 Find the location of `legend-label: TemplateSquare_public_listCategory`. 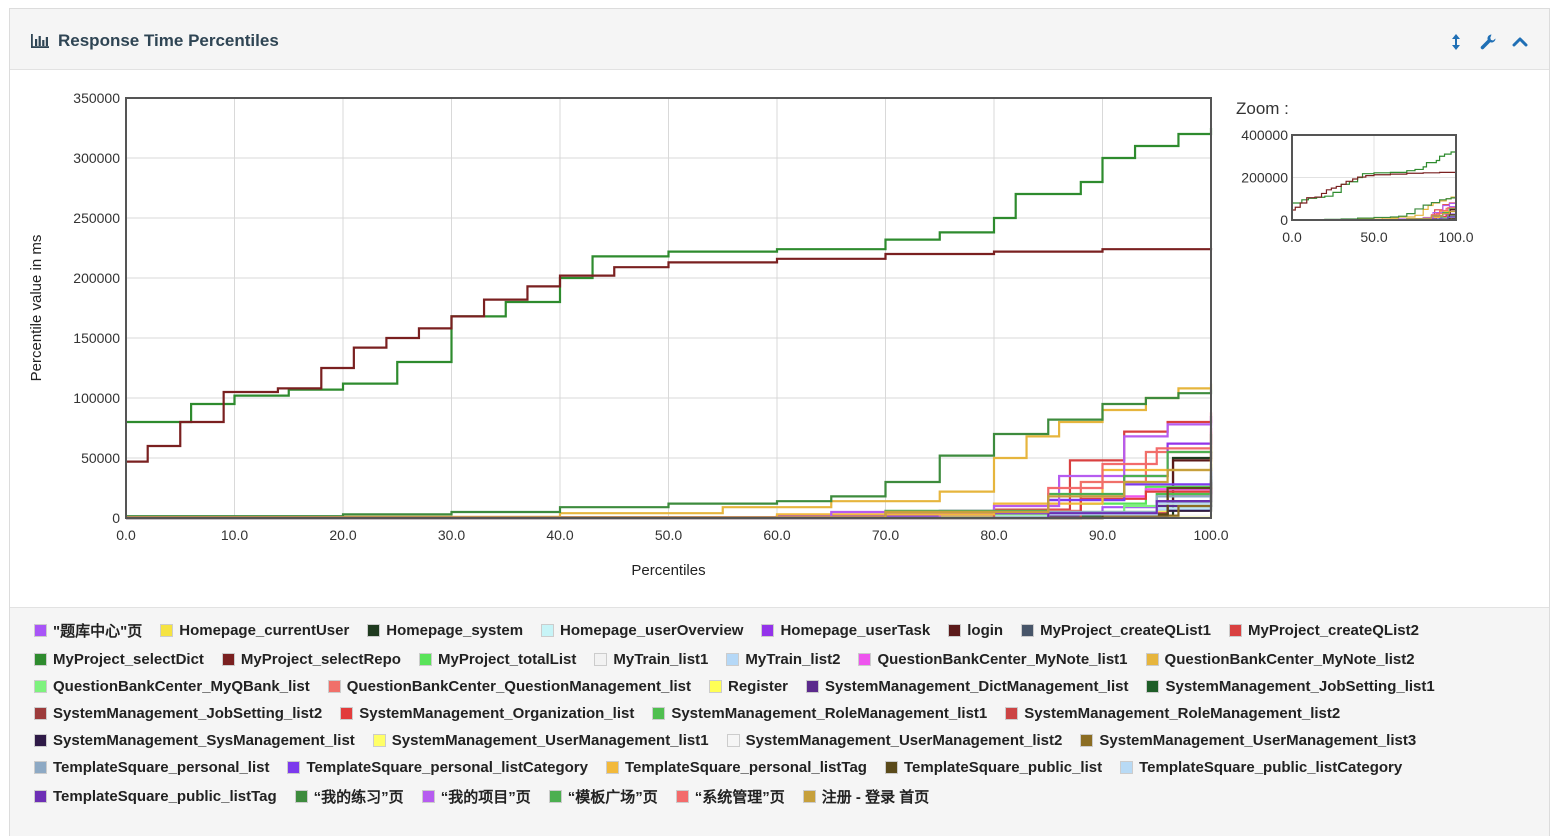

legend-label: TemplateSquare_public_listCategory is located at coordinates (1271, 767).